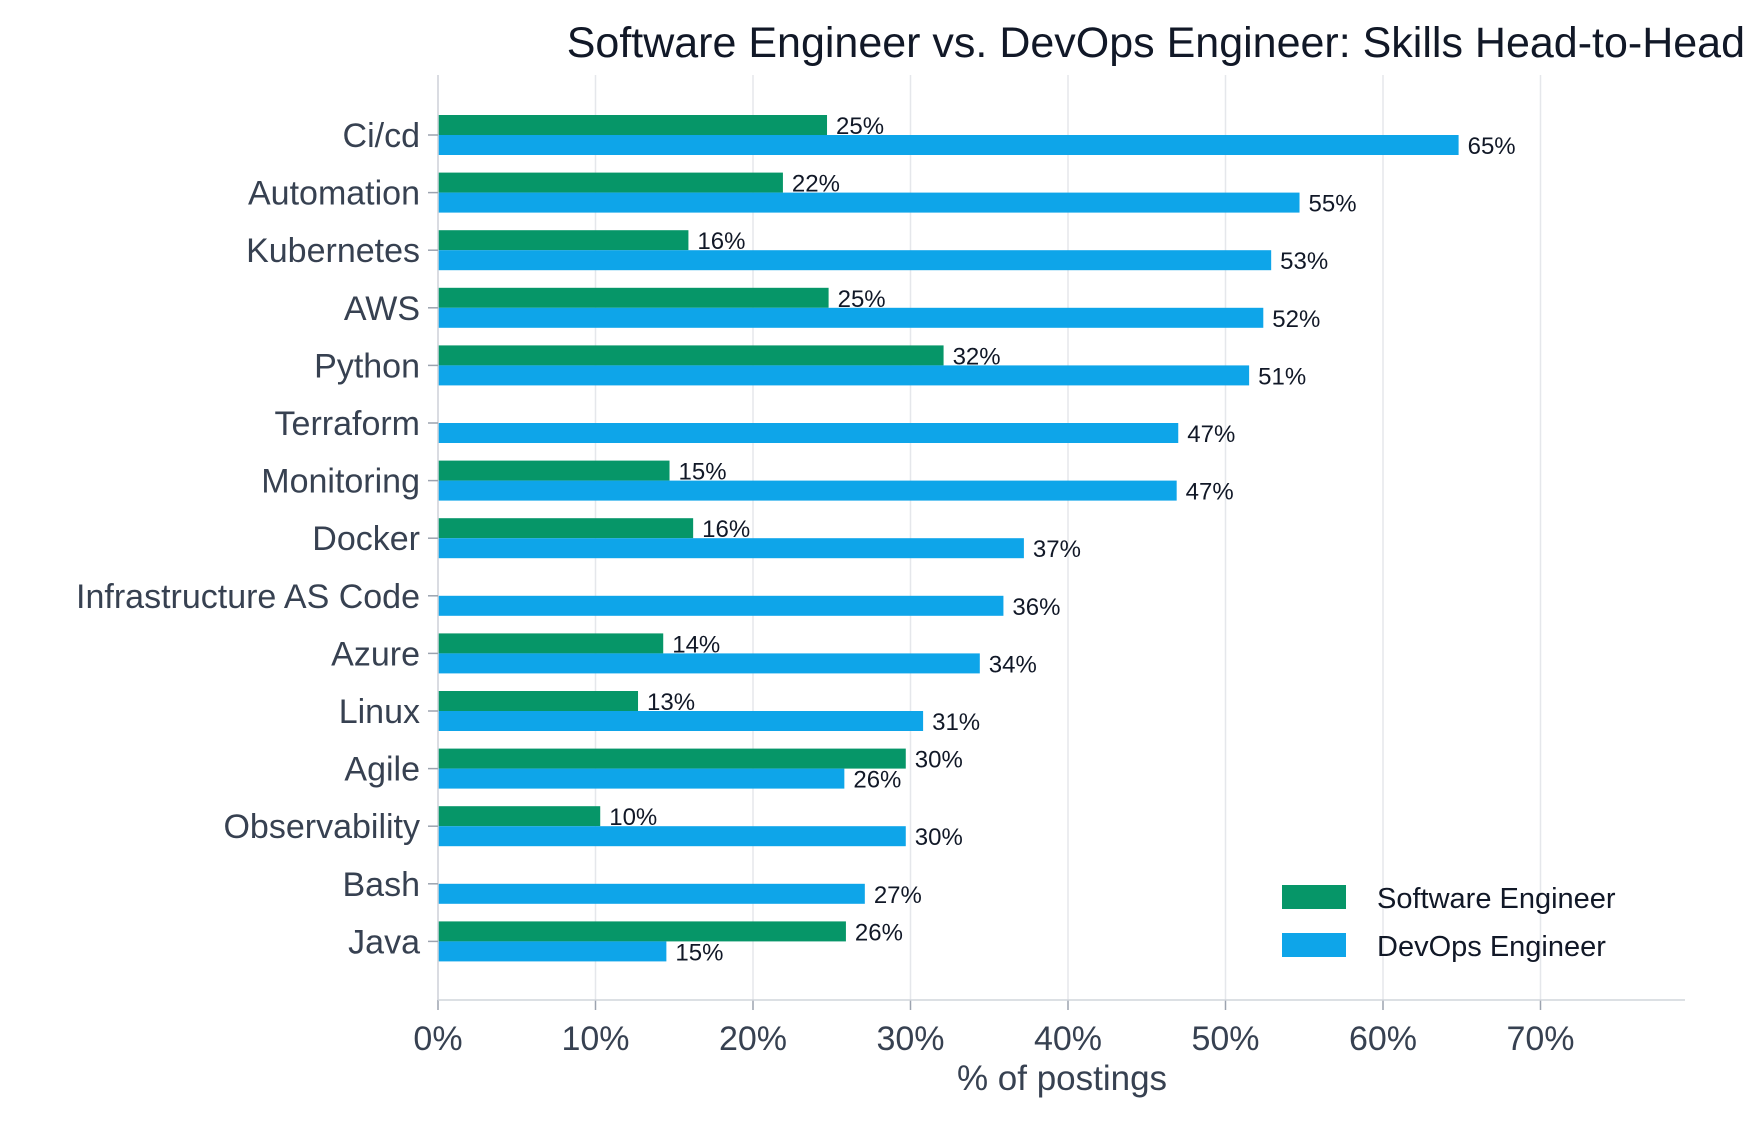 The height and width of the screenshot is (1124, 1762). Describe the element at coordinates (1068, 1039) in the screenshot. I see `x-tick-label: 40%` at that location.